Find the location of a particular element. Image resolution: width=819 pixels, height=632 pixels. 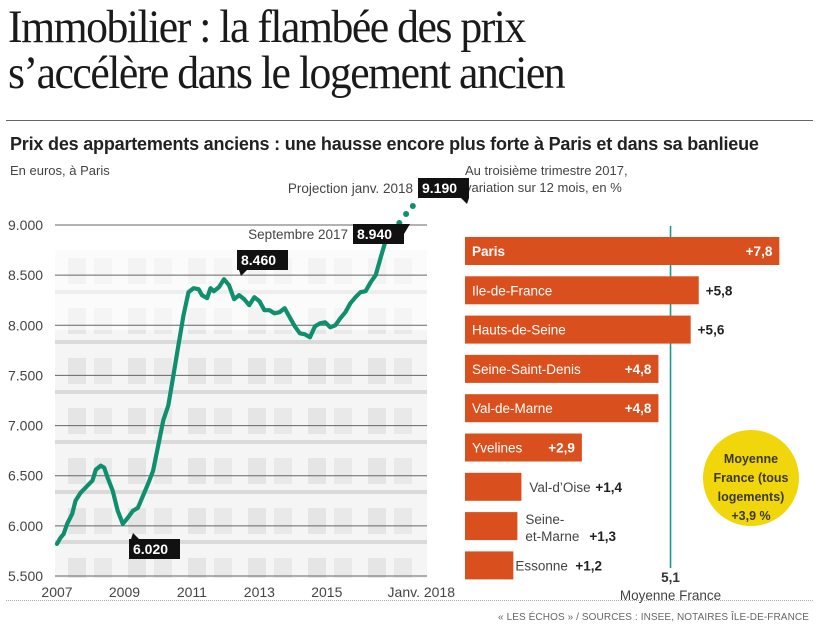

circle-text-line: +3,9 % is located at coordinates (750, 516).